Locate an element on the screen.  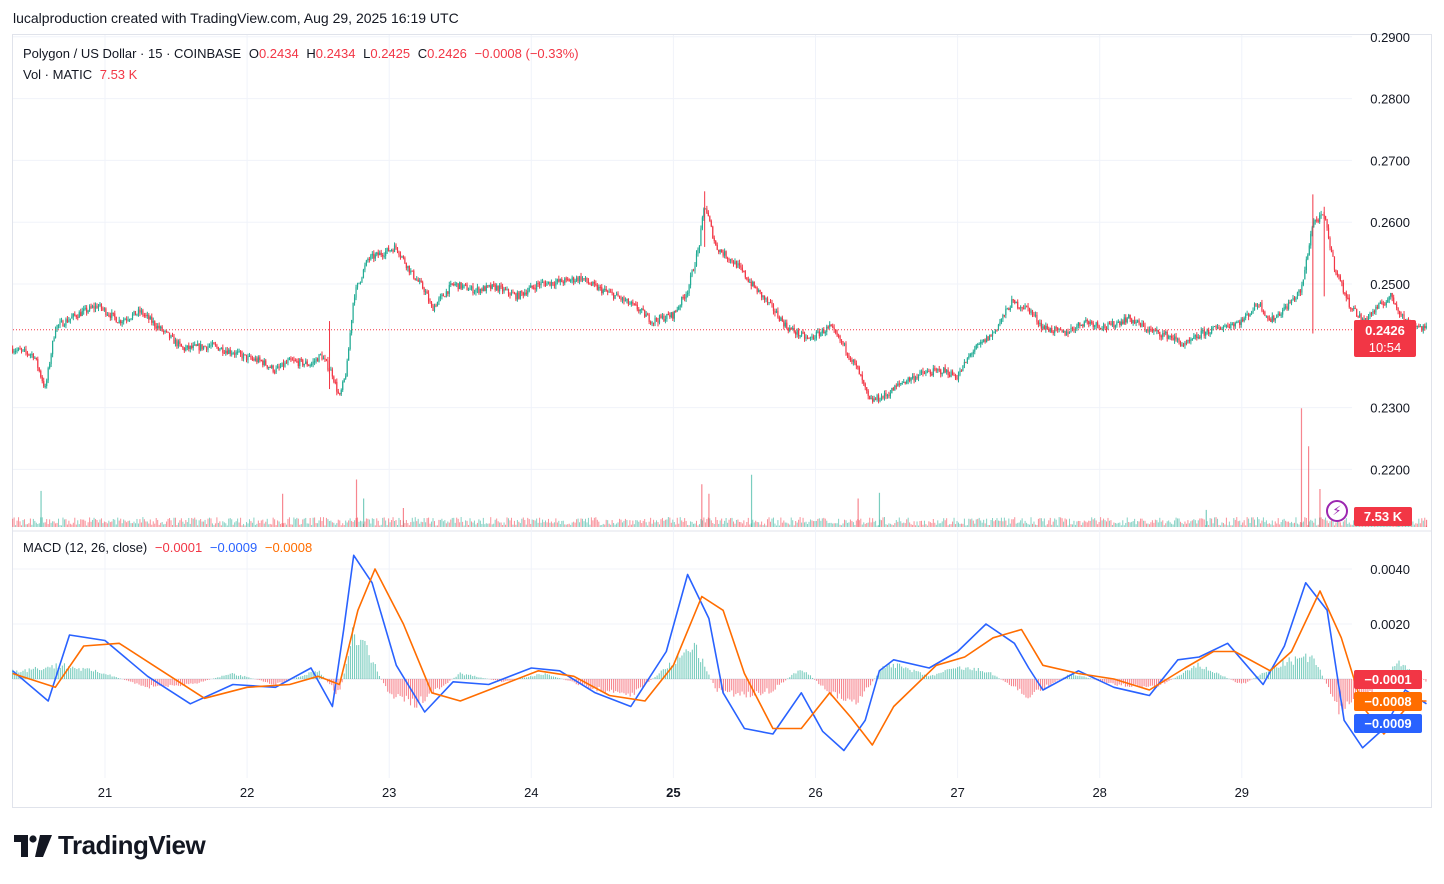
x-tick-label: 21 is located at coordinates (105, 792).